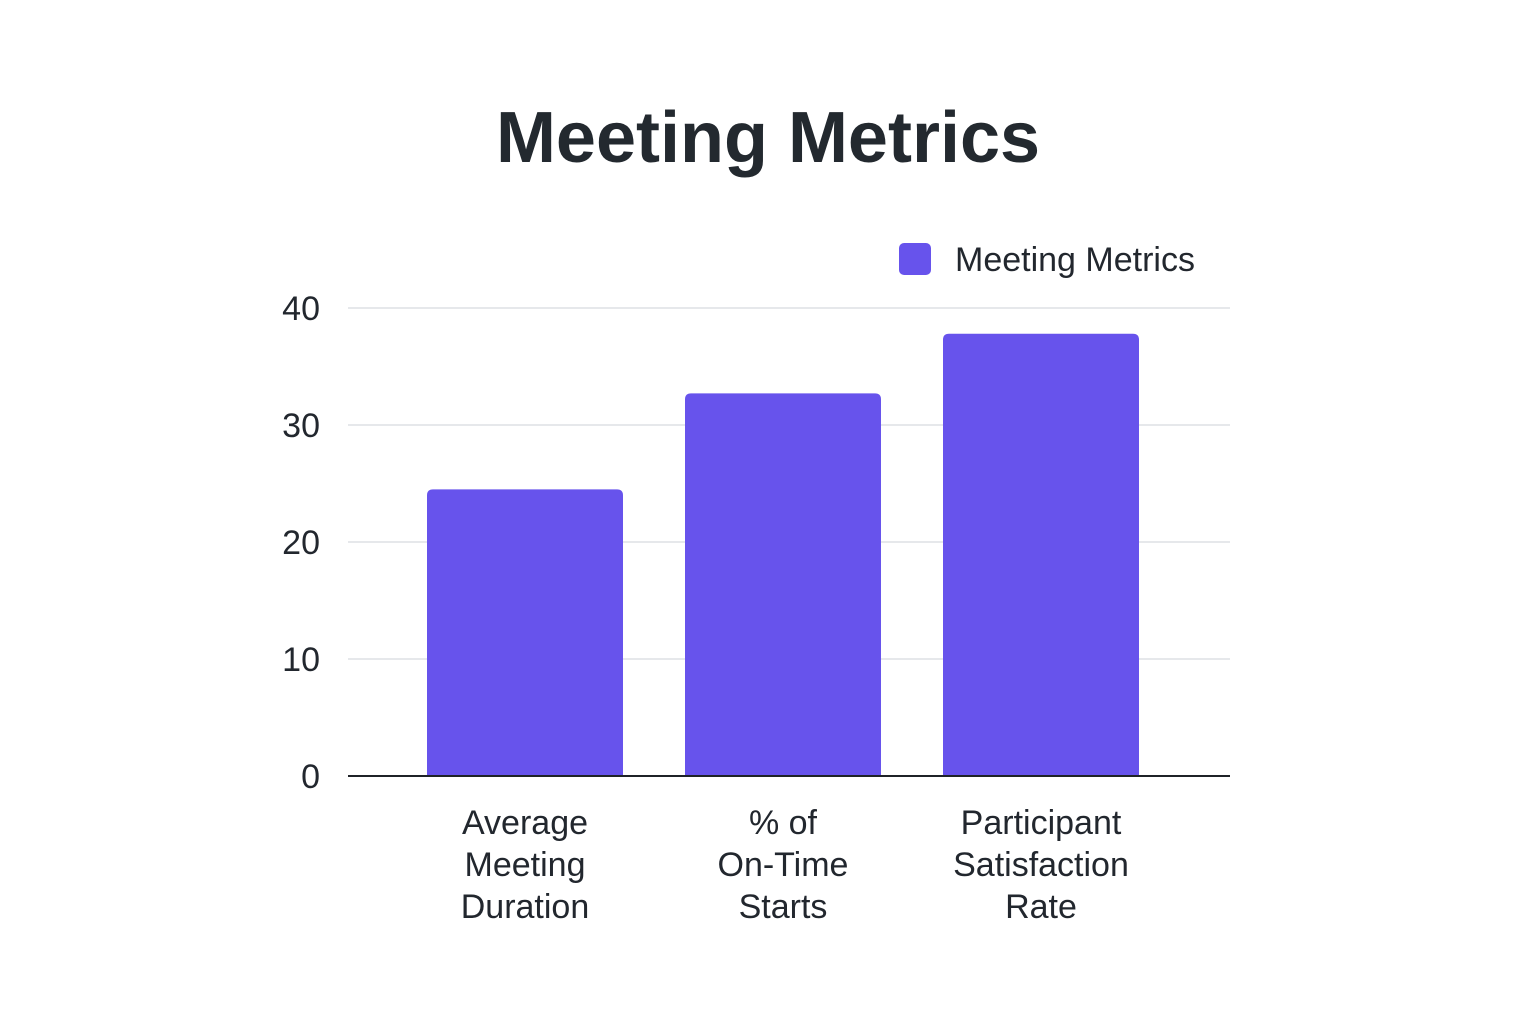 The width and height of the screenshot is (1536, 1024). I want to click on legend-label: Meeting Metrics, so click(1075, 260).